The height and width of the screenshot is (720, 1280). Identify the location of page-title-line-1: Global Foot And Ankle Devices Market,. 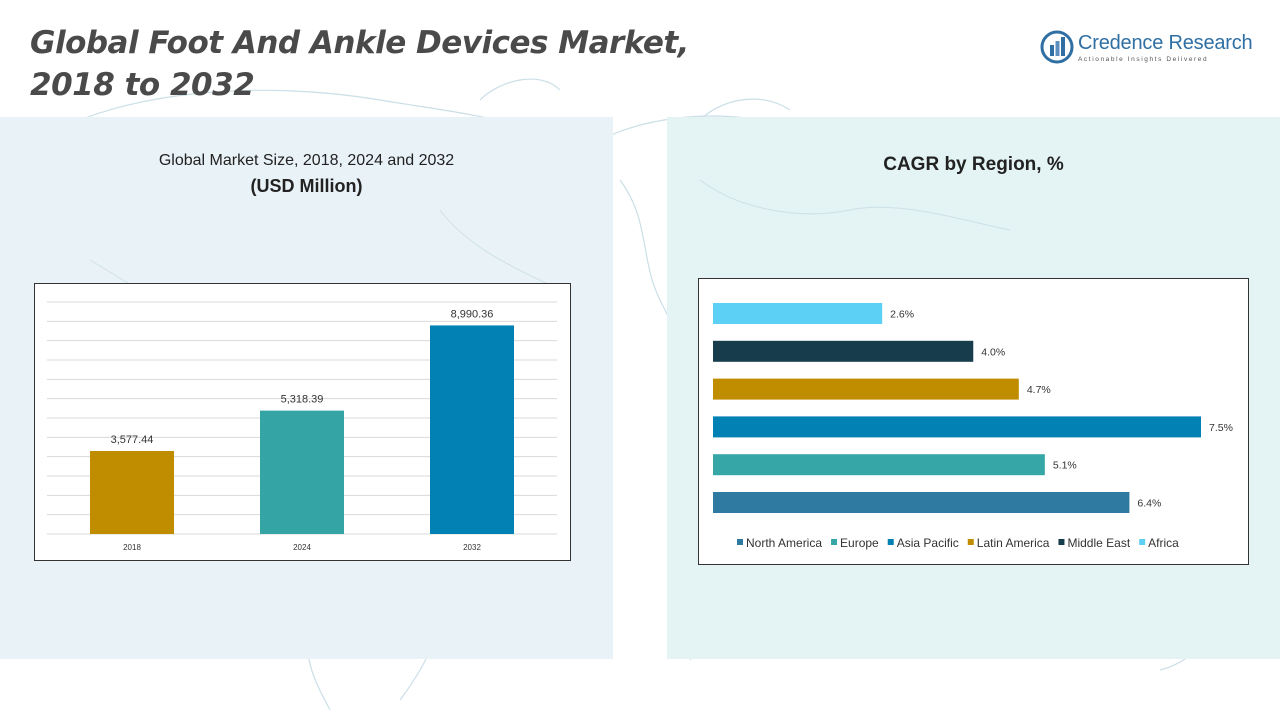
(359, 43).